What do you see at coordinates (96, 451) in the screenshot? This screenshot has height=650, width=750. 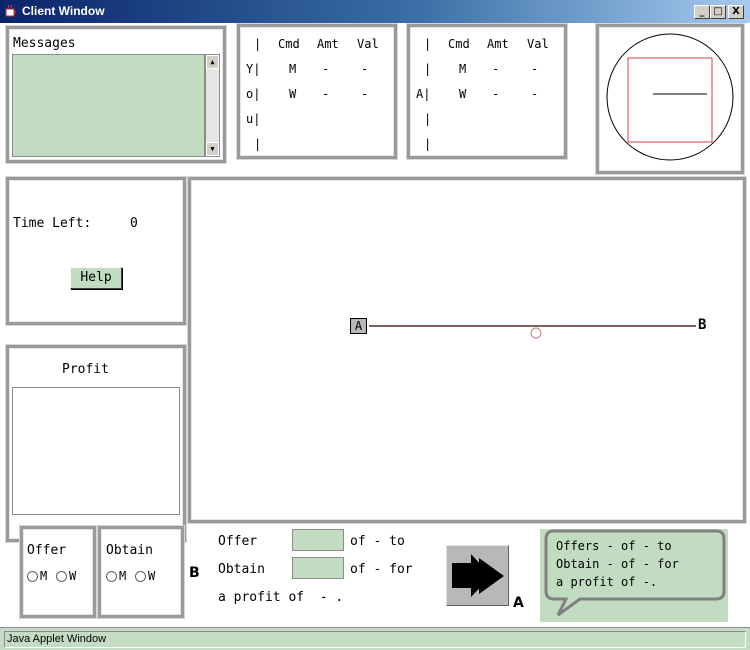 I see `profit-area` at bounding box center [96, 451].